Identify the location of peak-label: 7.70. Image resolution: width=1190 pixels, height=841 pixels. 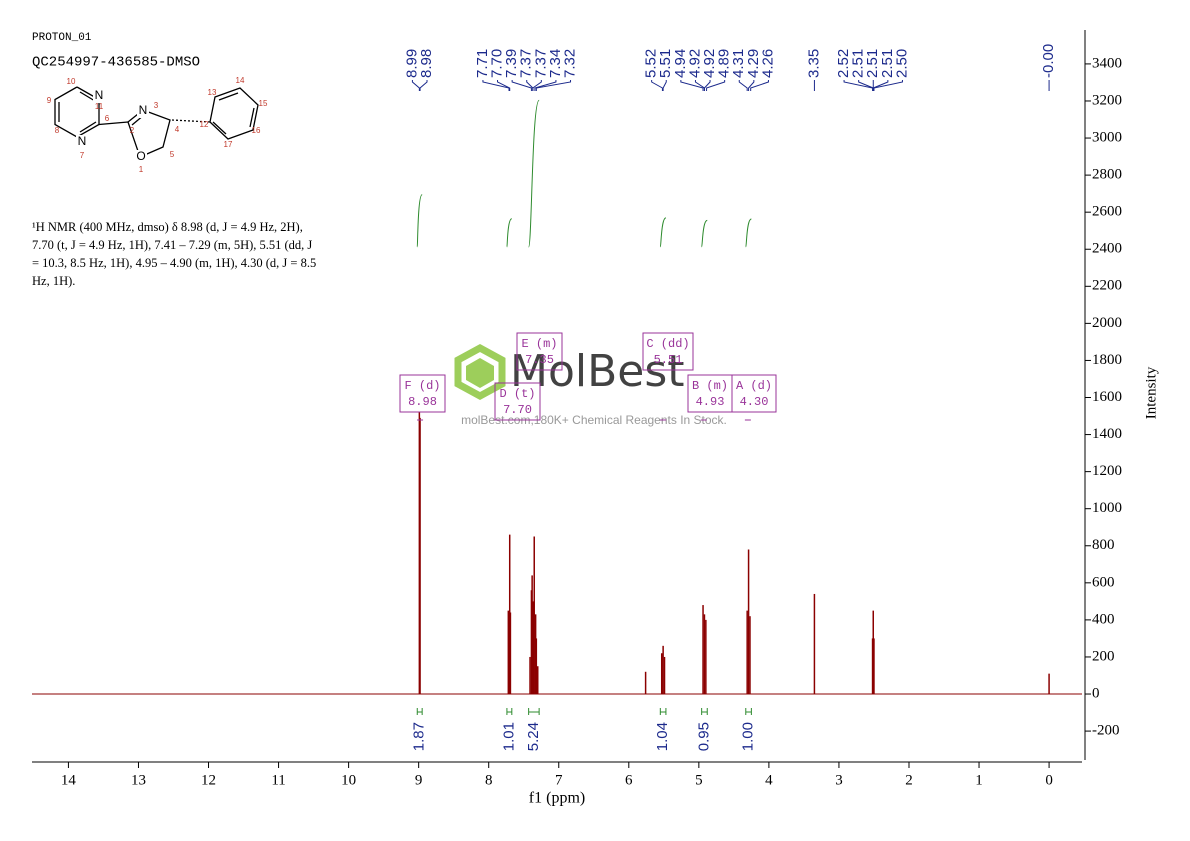
(496, 63).